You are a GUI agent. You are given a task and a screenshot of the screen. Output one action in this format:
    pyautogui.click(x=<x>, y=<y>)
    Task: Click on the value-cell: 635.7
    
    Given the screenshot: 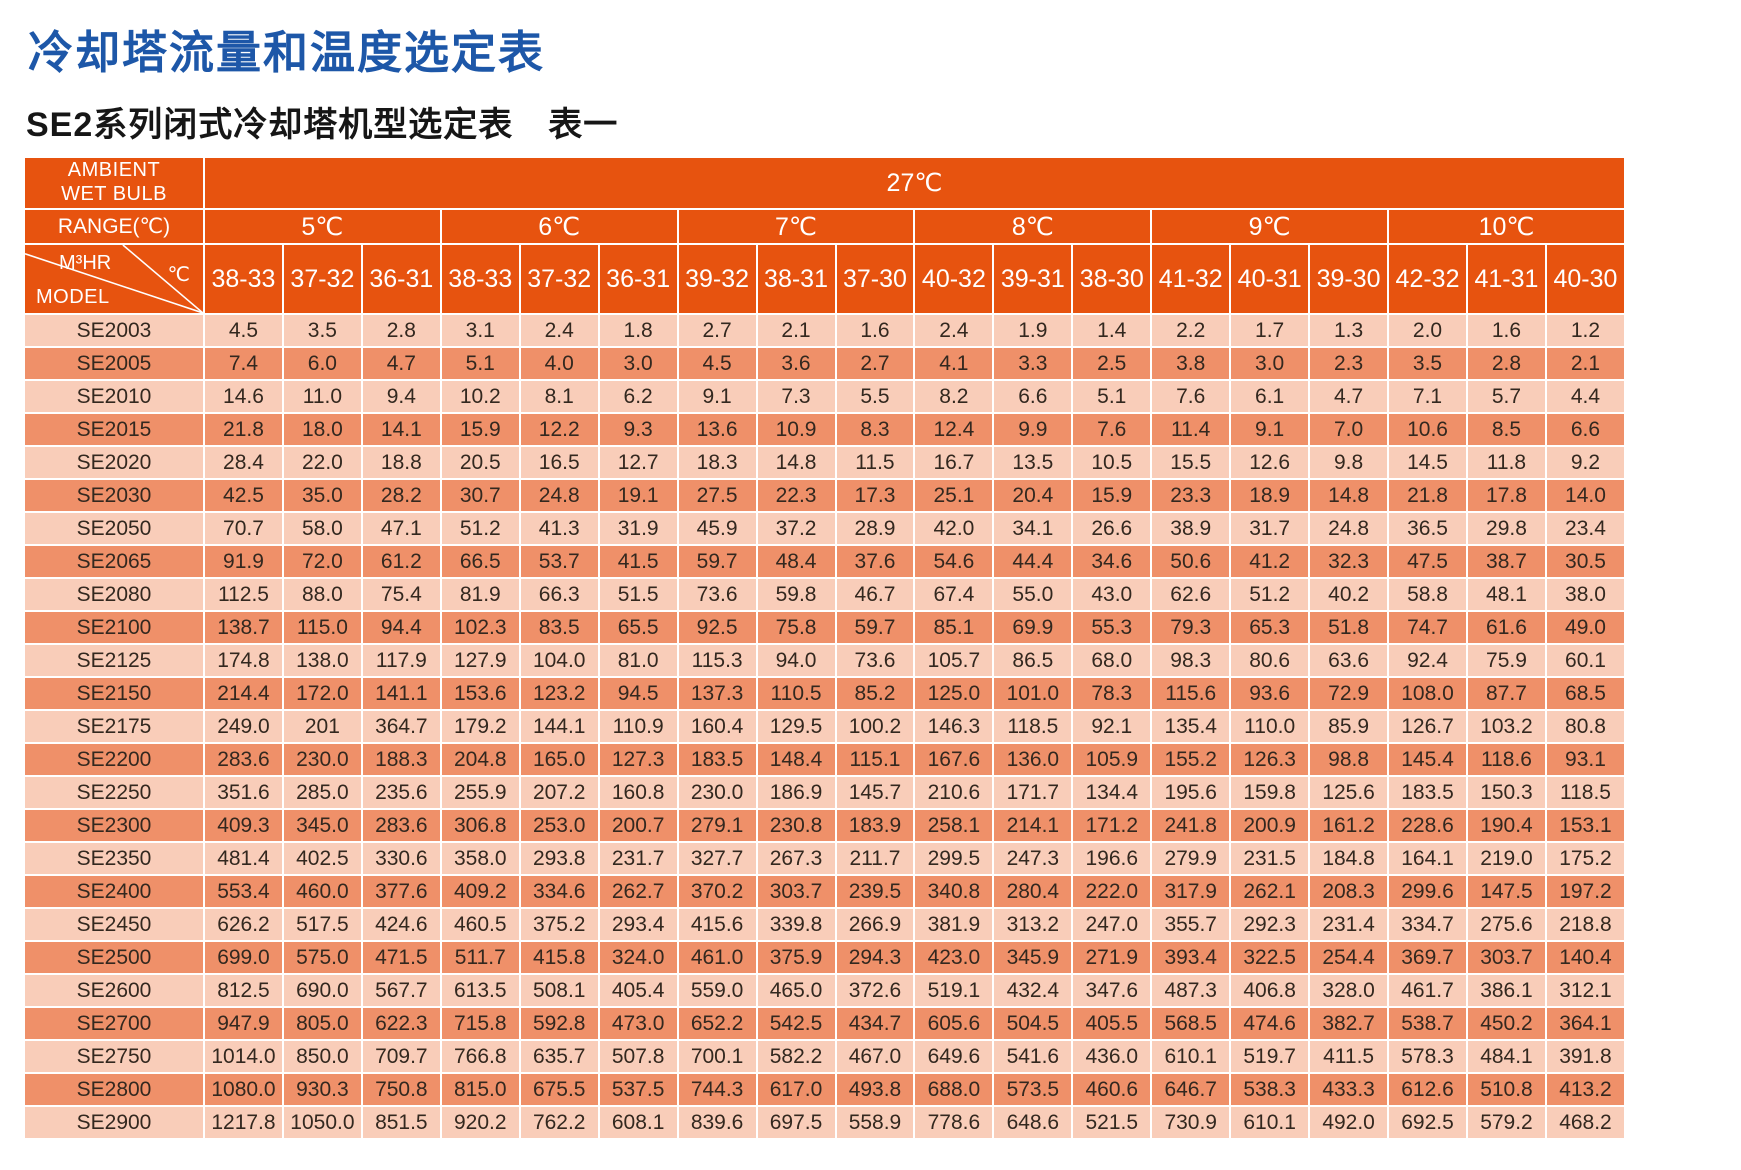 What is the action you would take?
    pyautogui.click(x=559, y=1056)
    